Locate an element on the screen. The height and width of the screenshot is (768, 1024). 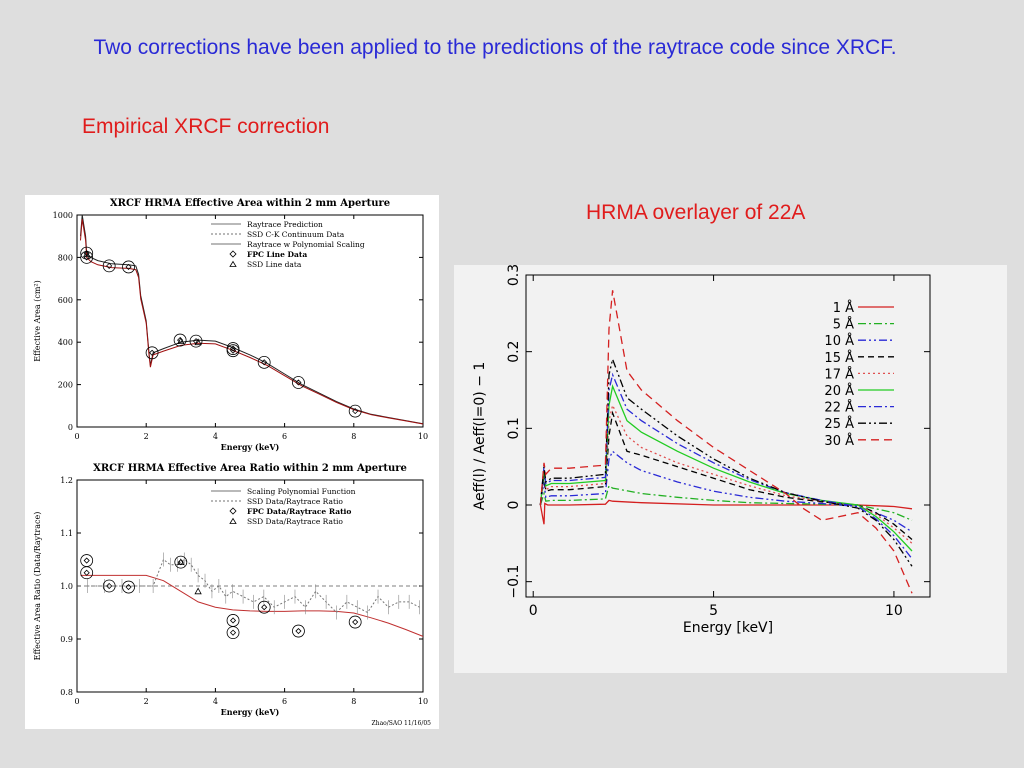
overlayer-chart-ytick-label: 0.2 is located at coordinates (514, 352).